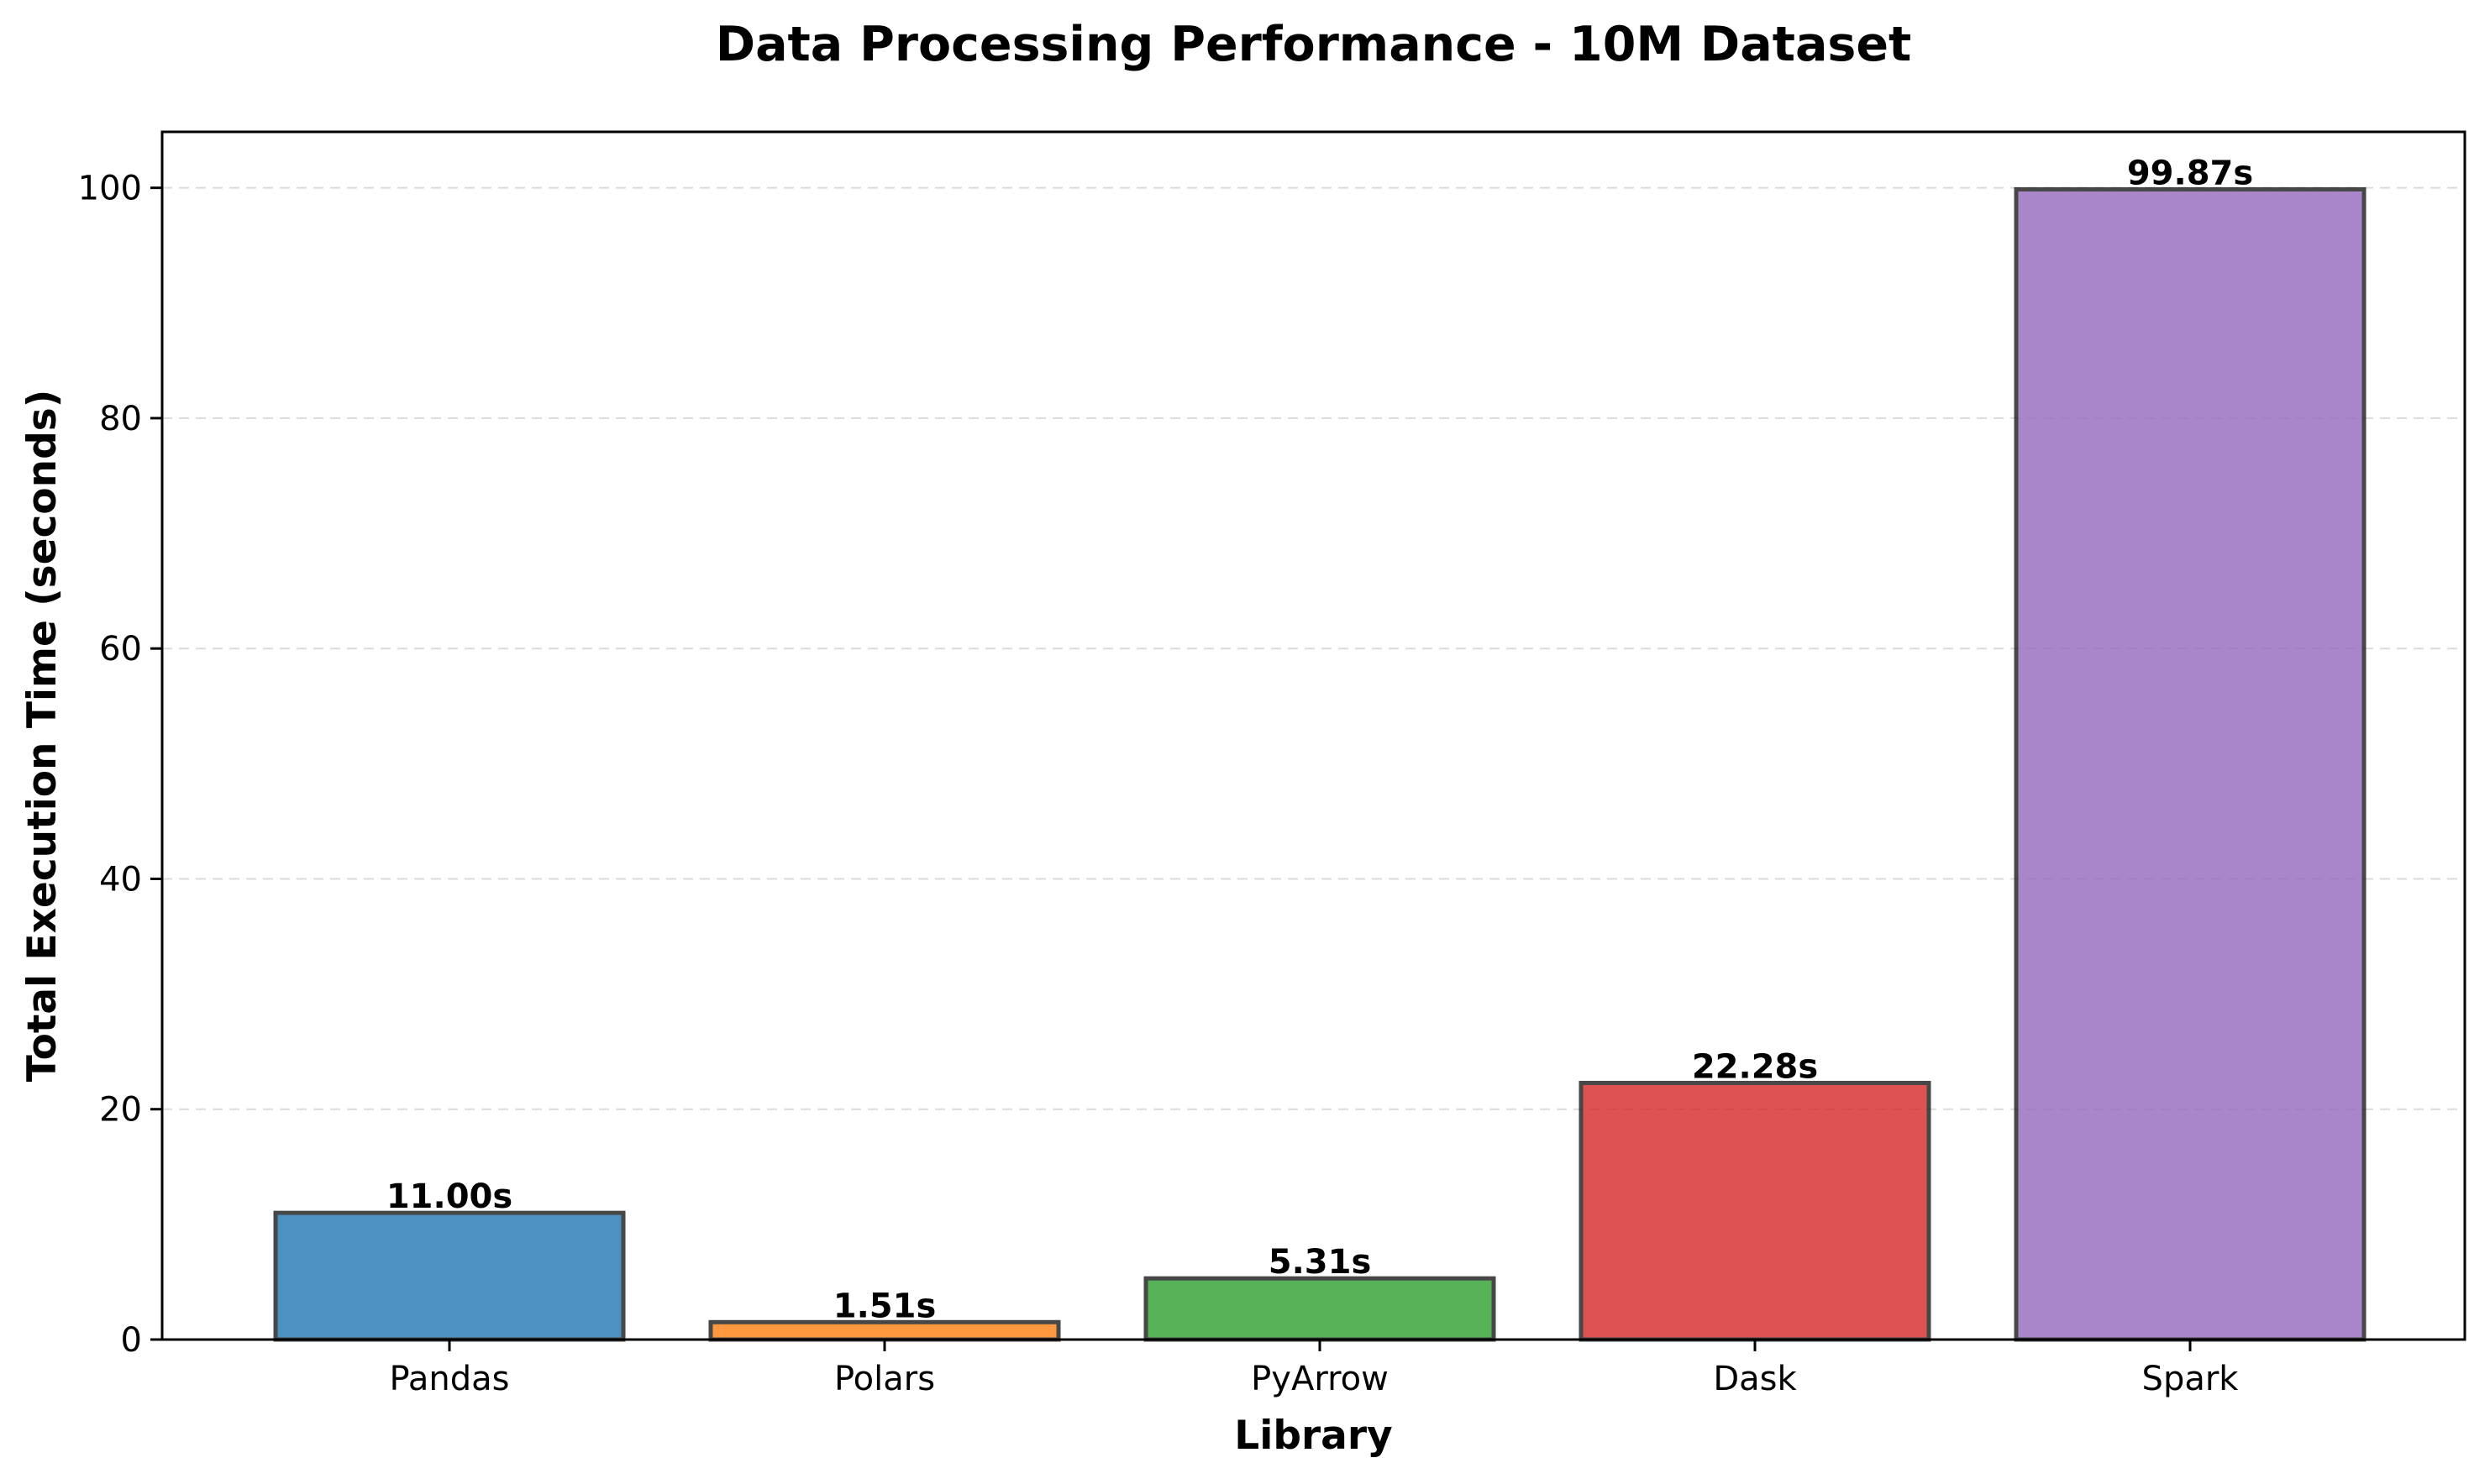 Image resolution: width=2490 pixels, height=1484 pixels. What do you see at coordinates (449, 1196) in the screenshot?
I see `data-label-pandas: 11.00s` at bounding box center [449, 1196].